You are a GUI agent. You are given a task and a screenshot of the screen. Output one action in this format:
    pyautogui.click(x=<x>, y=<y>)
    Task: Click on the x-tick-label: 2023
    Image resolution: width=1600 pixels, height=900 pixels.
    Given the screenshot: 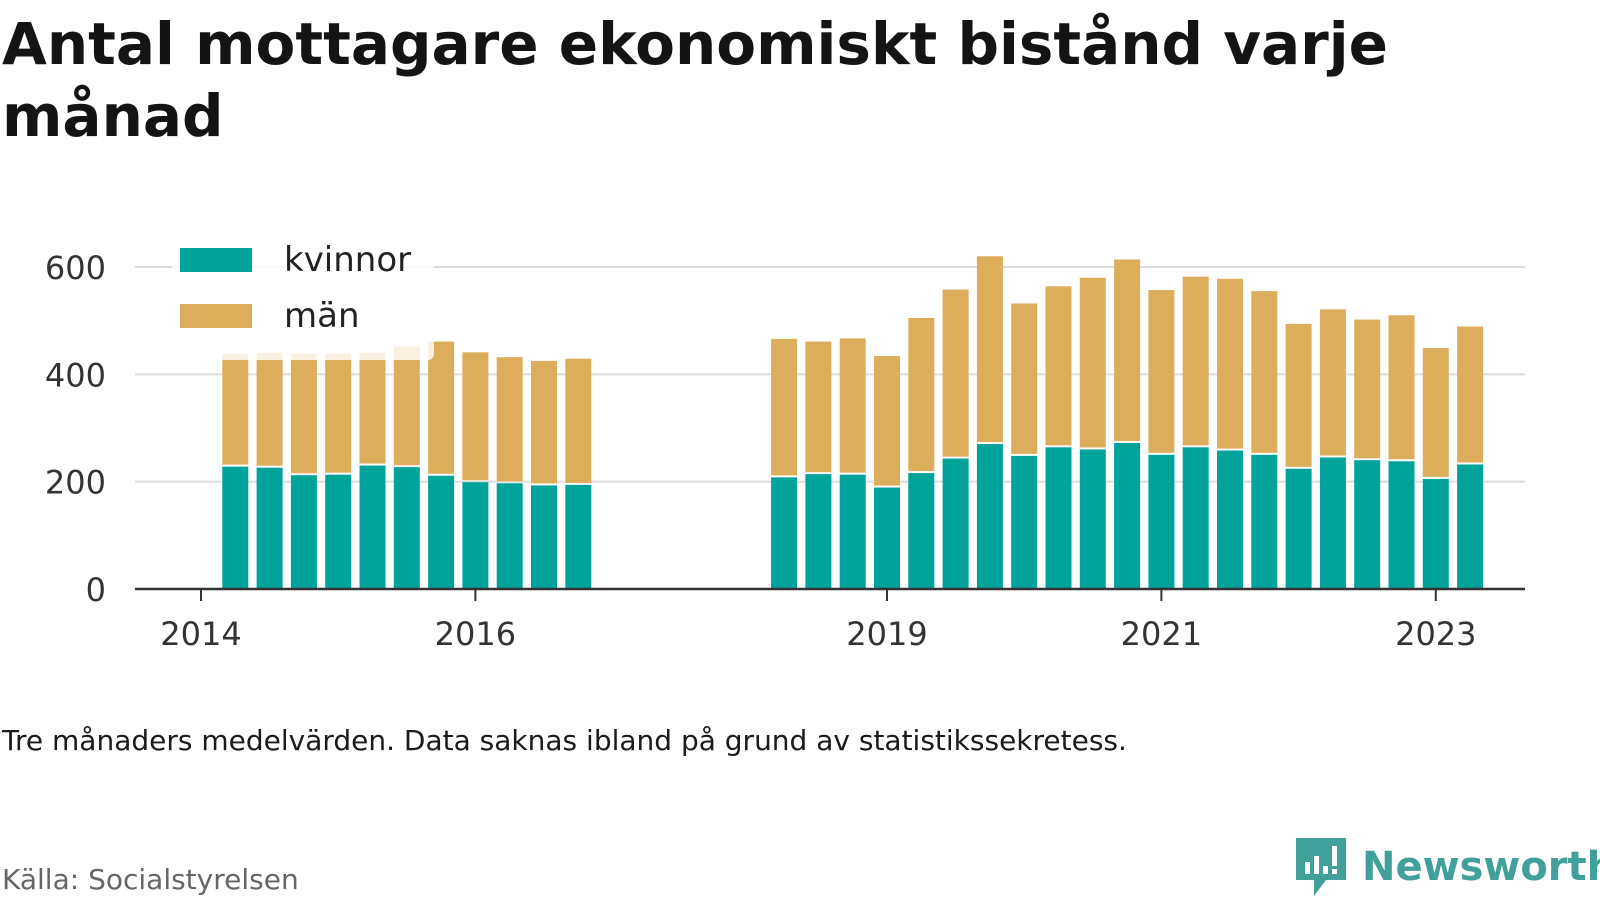 What is the action you would take?
    pyautogui.click(x=1435, y=634)
    